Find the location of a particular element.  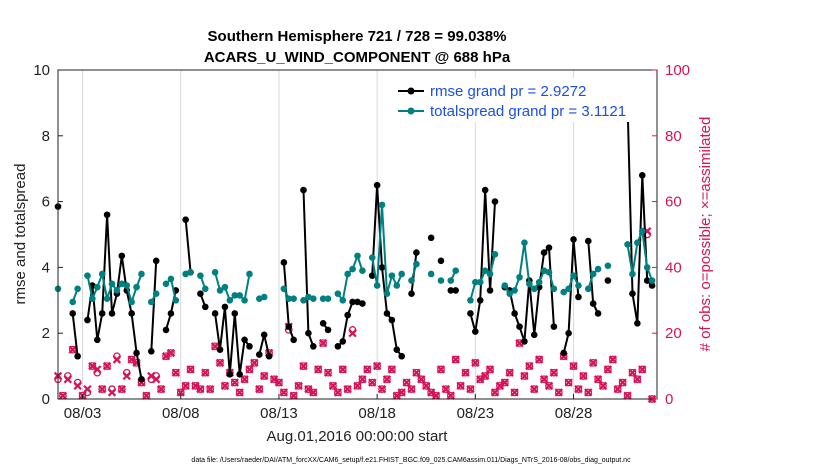

y-tick-label-left-0: 0 is located at coordinates (46, 399).